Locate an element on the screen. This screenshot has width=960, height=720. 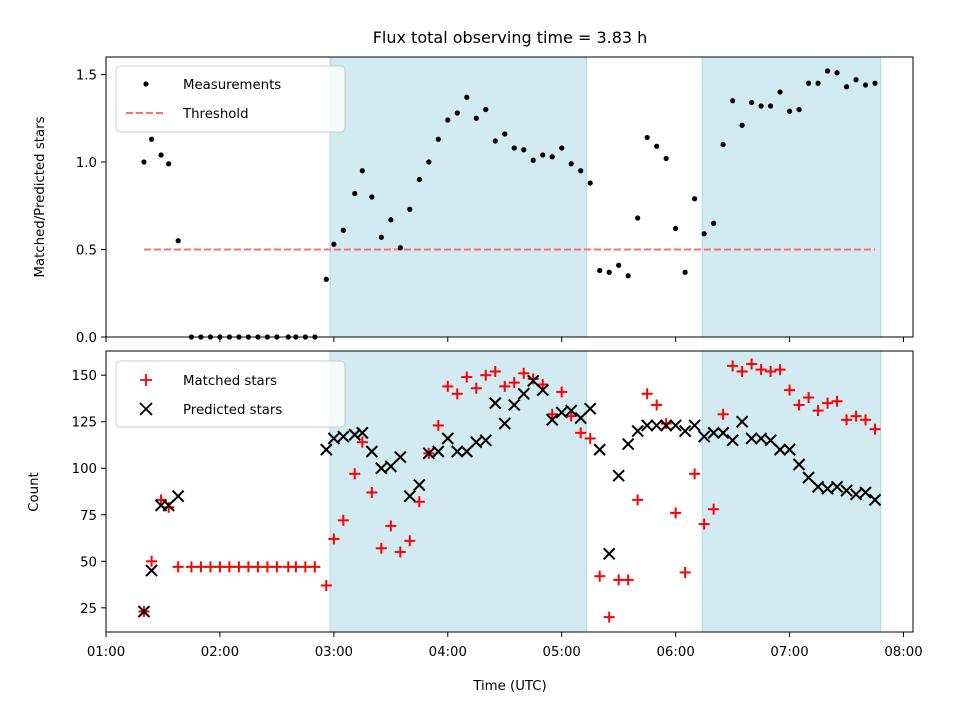
bottom-legend: Matched stars Predicted stars is located at coordinates (230, 394).